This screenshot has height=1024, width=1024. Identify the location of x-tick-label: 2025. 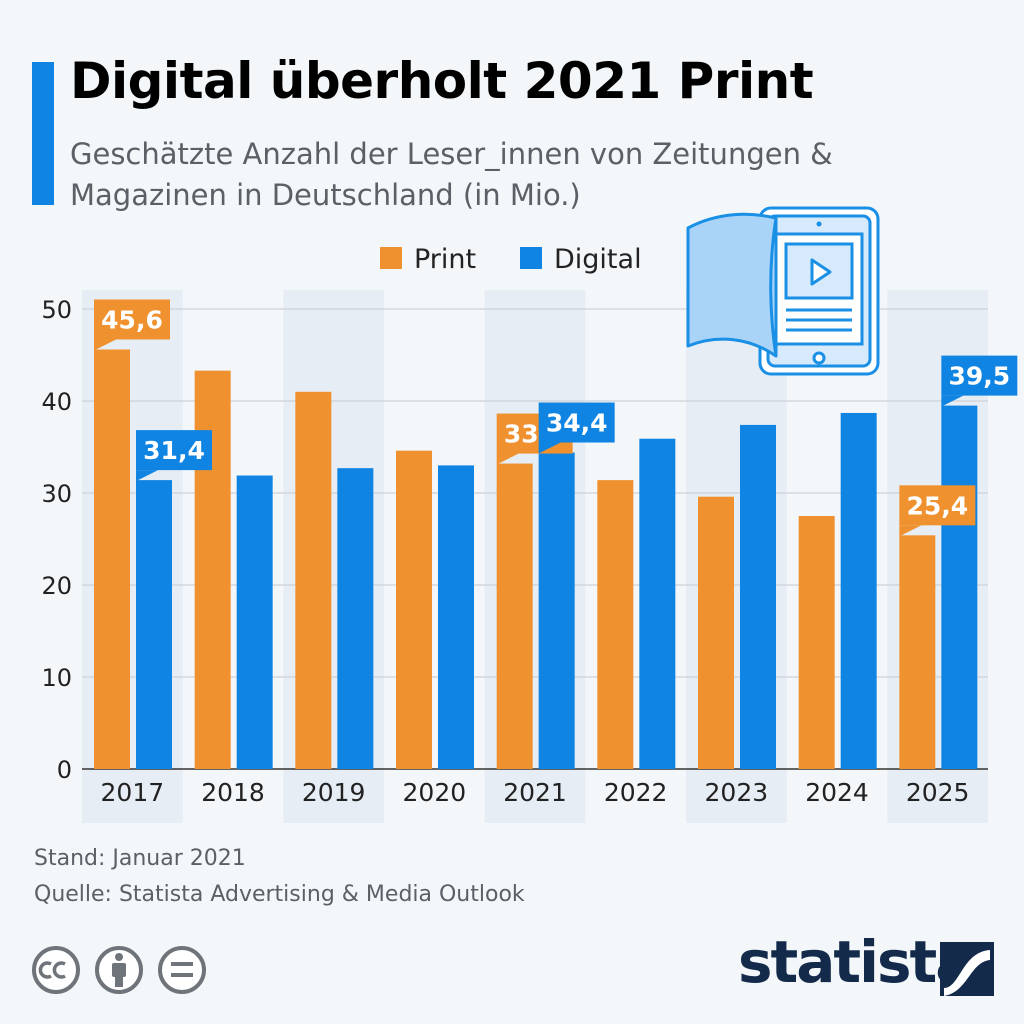
(938, 792).